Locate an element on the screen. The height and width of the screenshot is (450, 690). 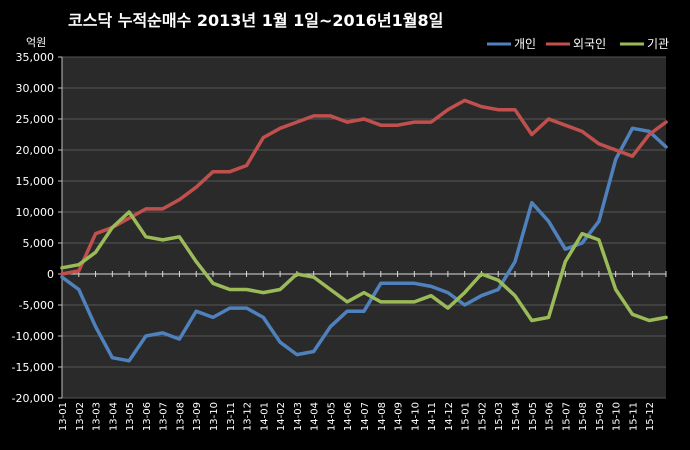
x-tick-label: 15-05 is located at coordinates (533, 416).